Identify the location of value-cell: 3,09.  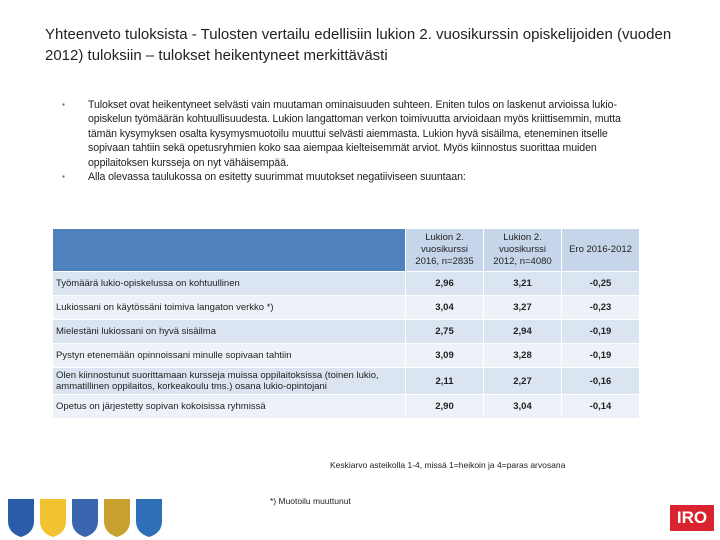
(444, 355).